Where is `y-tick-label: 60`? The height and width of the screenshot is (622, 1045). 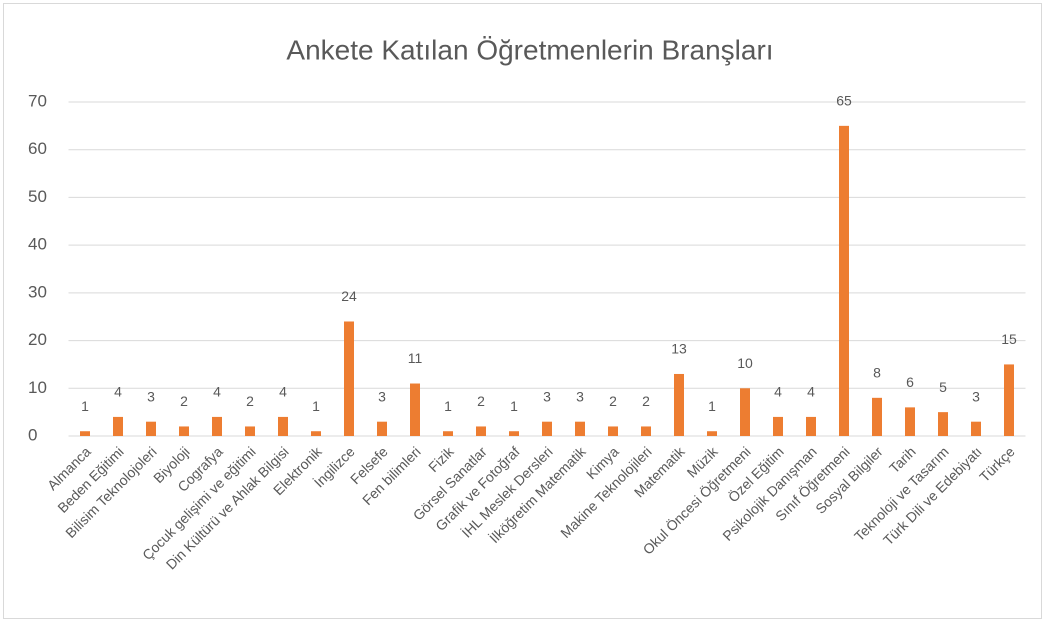
y-tick-label: 60 is located at coordinates (37, 148).